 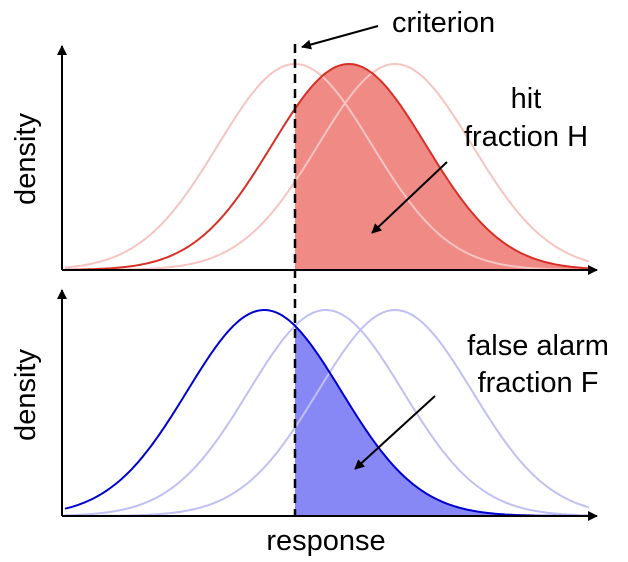 I want to click on criterion-arrow, so click(x=340, y=37).